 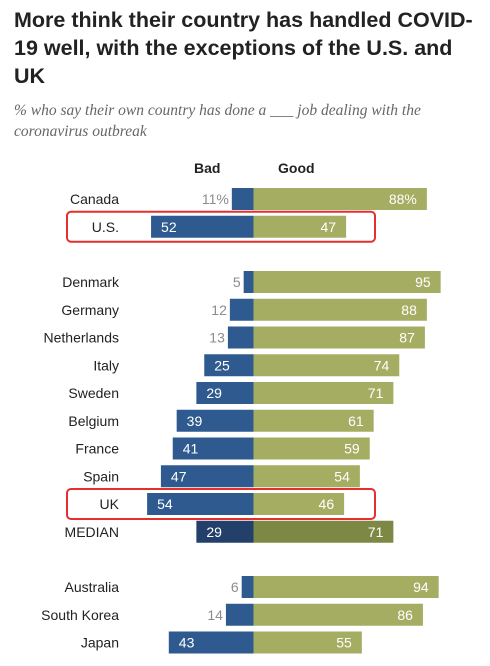 What do you see at coordinates (239, 614) in the screenshot?
I see `bad-bar-south-korea` at bounding box center [239, 614].